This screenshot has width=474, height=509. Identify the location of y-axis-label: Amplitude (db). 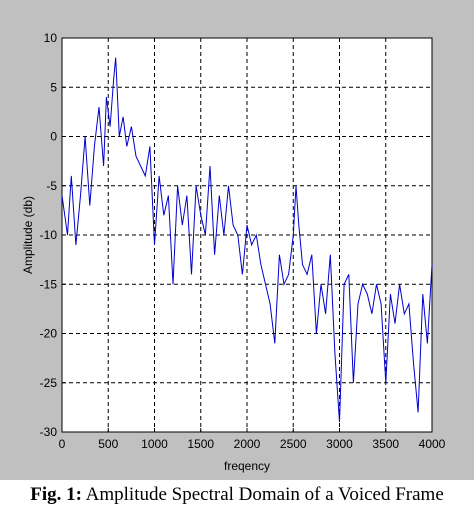
(28, 235).